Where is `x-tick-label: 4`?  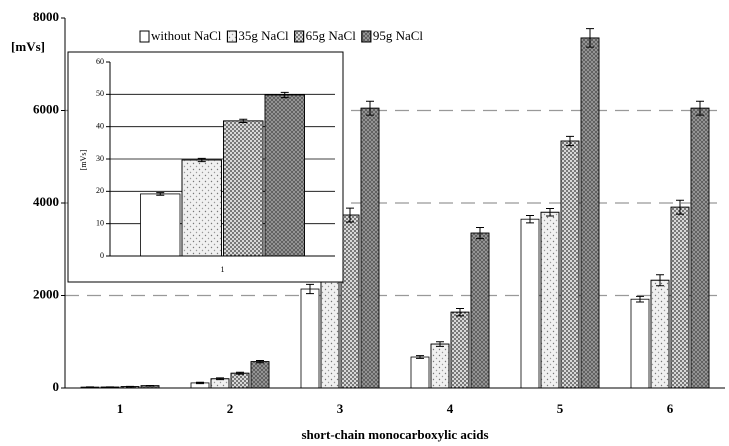
x-tick-label: 4 is located at coordinates (450, 408).